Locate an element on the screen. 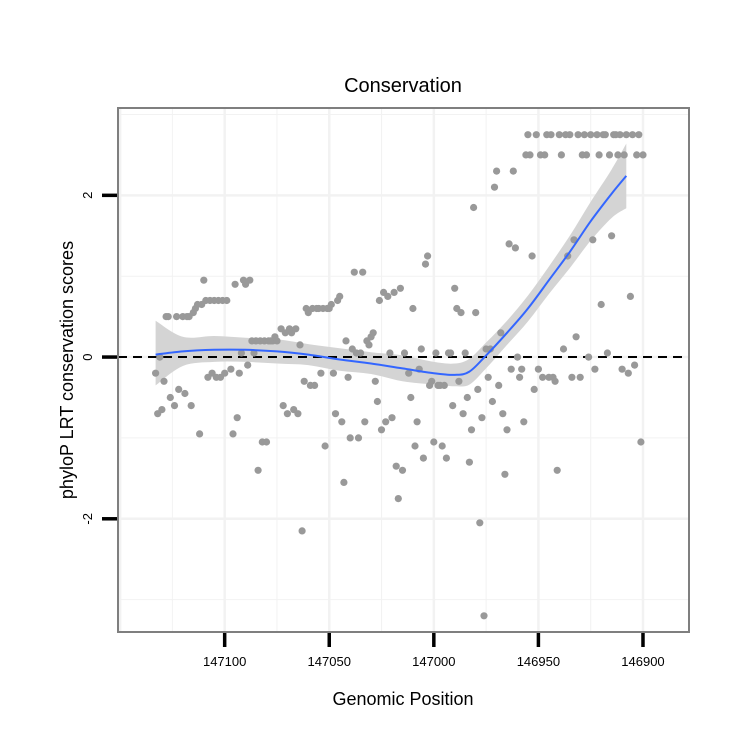 This screenshot has width=750, height=750. x-tick-label: 147100 is located at coordinates (224, 661).